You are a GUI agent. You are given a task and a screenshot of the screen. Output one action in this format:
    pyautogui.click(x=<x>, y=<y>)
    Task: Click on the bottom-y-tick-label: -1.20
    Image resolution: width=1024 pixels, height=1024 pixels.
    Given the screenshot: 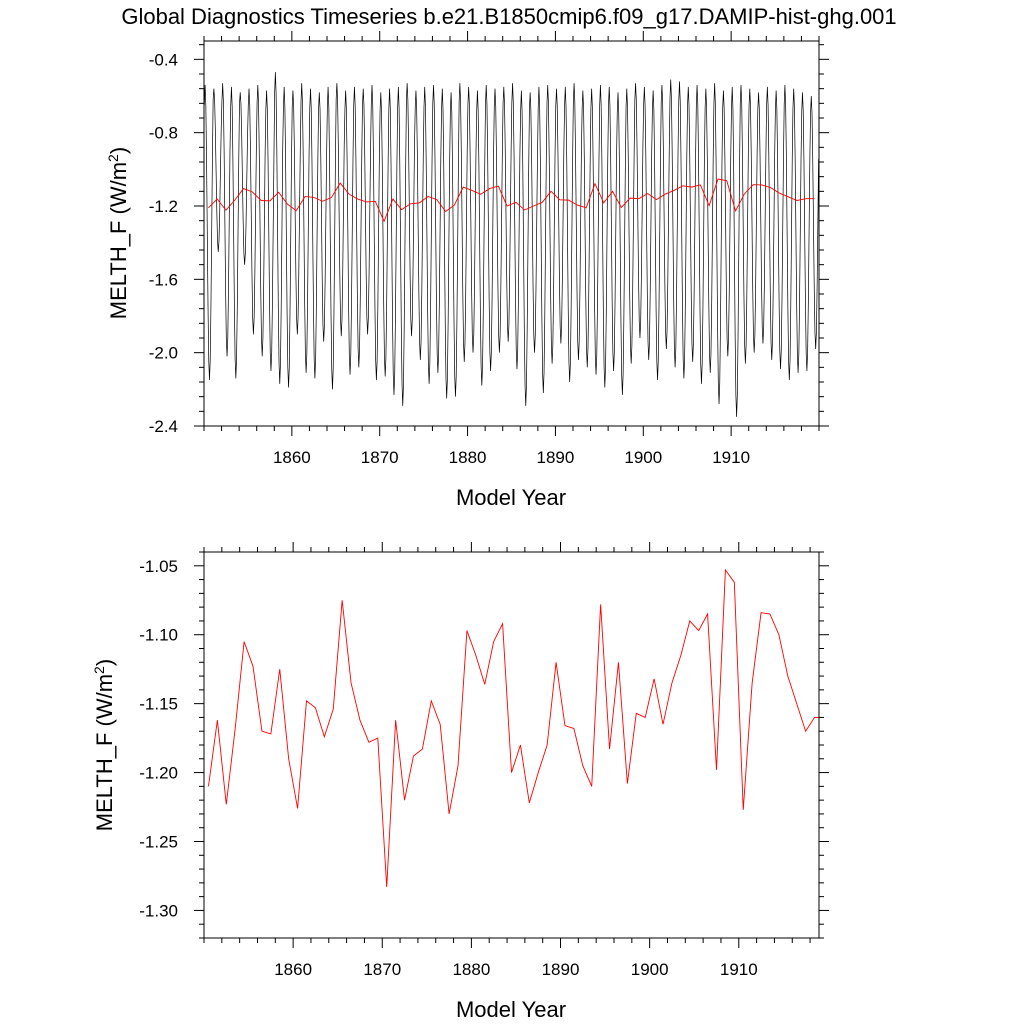 What is the action you would take?
    pyautogui.click(x=158, y=773)
    